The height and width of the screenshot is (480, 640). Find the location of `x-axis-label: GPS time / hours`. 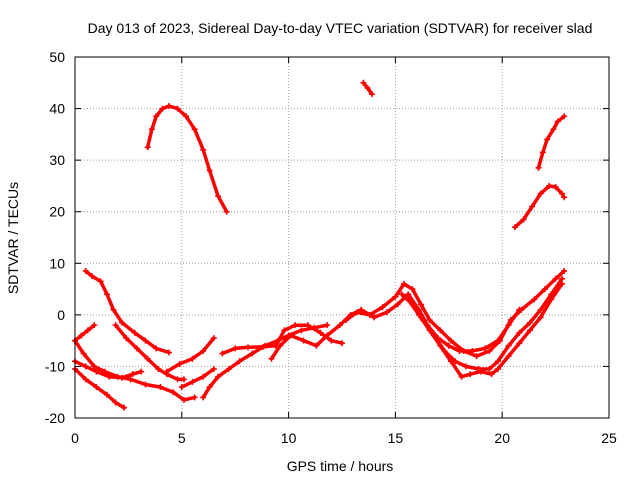

x-axis-label: GPS time / hours is located at coordinates (340, 466).